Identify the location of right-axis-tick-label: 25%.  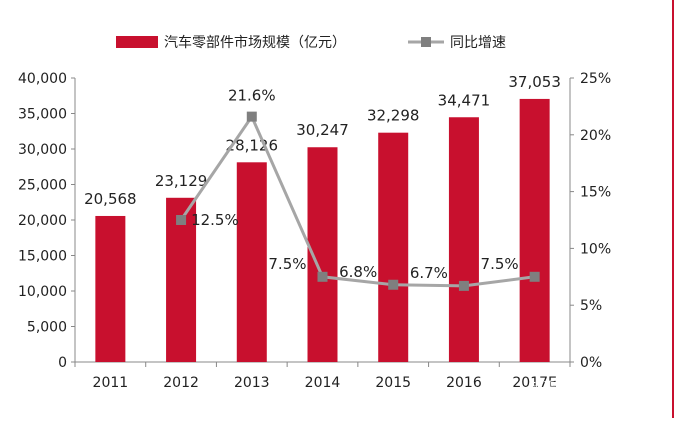
(595, 79).